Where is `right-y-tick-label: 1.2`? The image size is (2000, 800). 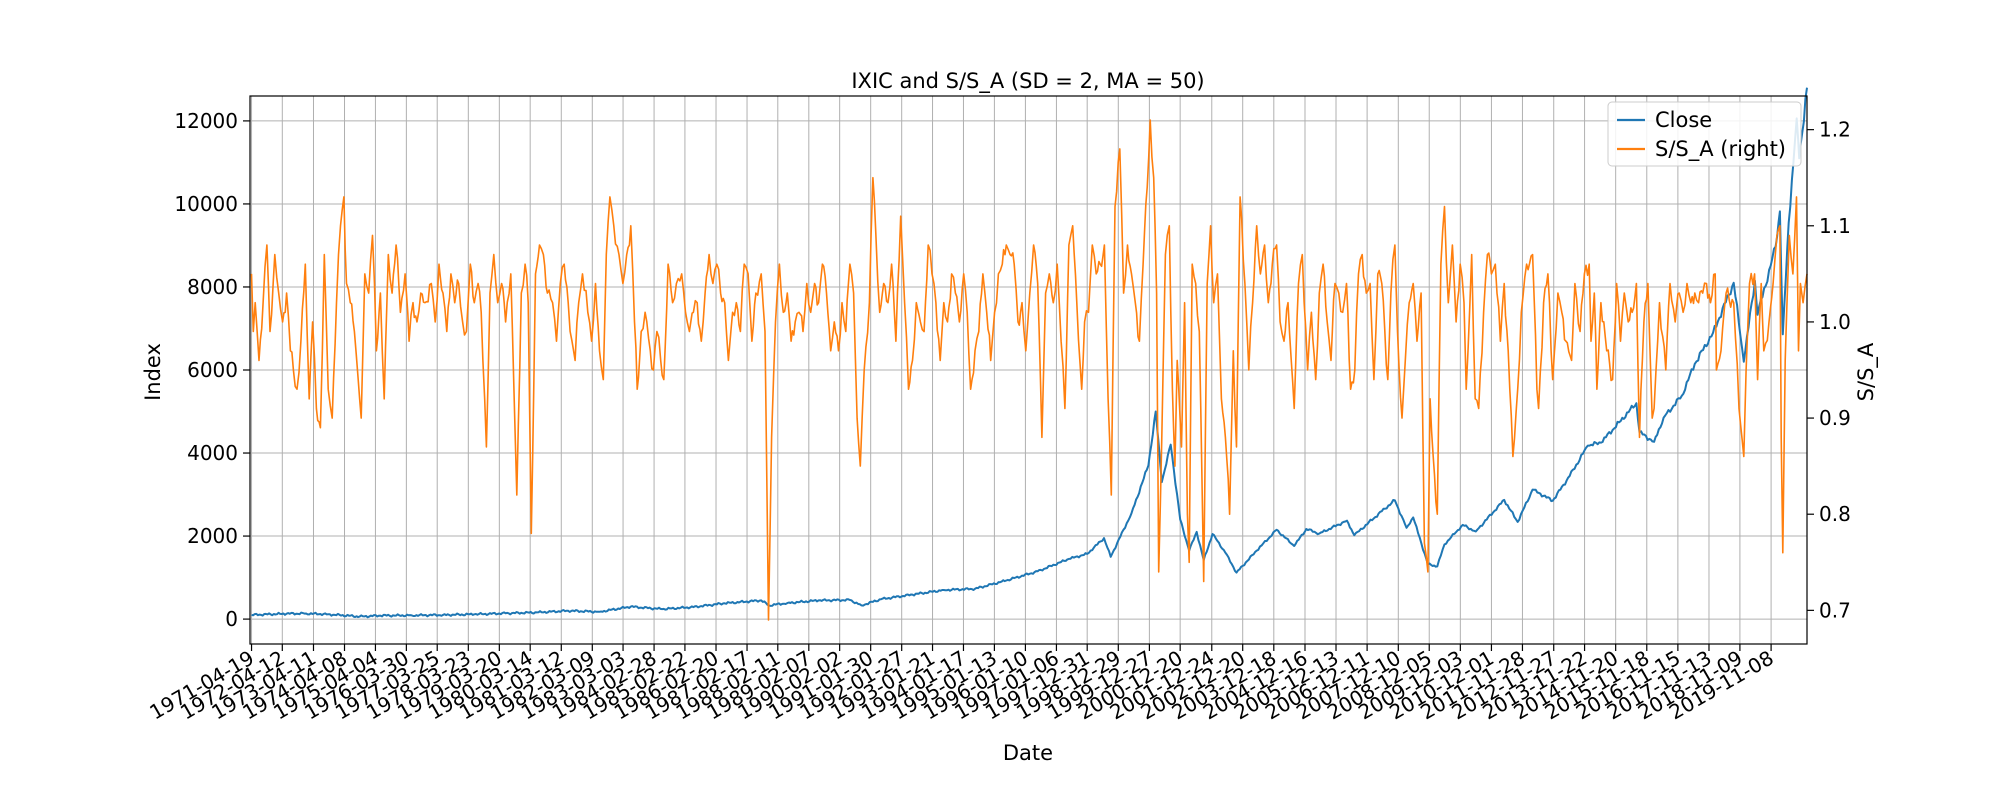 right-y-tick-label: 1.2 is located at coordinates (1835, 130).